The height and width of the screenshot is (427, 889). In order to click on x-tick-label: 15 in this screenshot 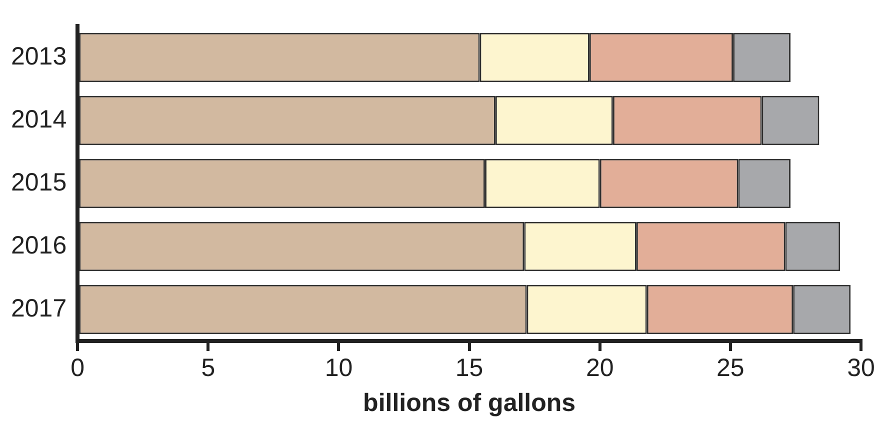, I will do `click(469, 368)`.